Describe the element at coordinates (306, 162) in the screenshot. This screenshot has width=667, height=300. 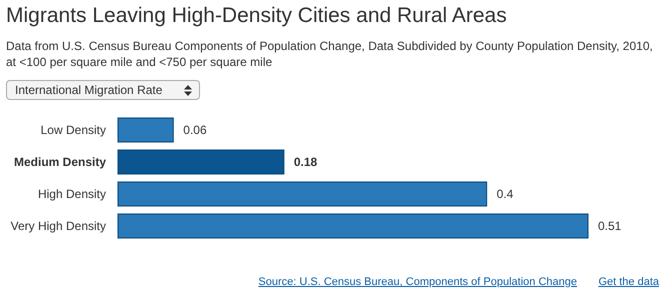
I see `data-label: 0.18` at that location.